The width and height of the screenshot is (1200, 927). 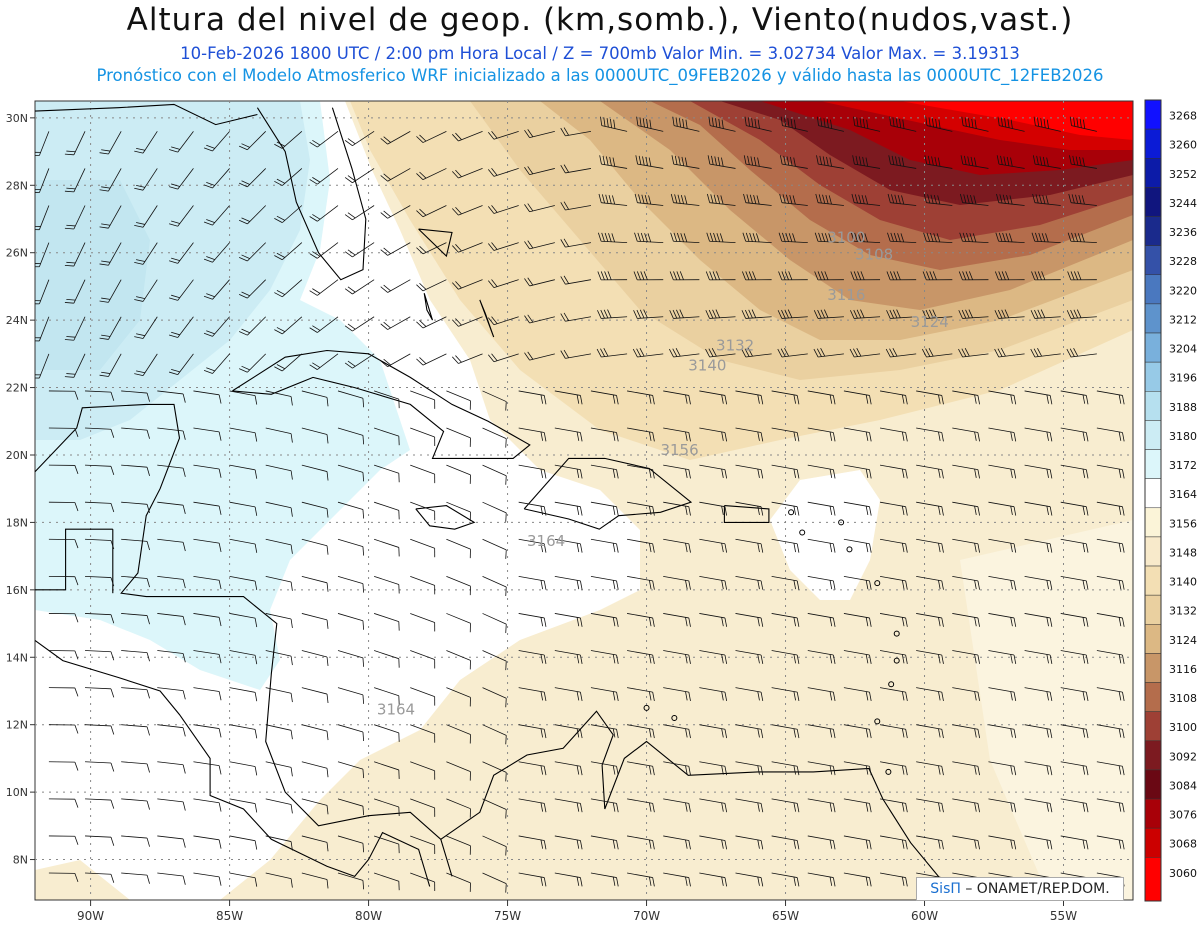 I want to click on y-tick-label: 28N, so click(x=17, y=185).